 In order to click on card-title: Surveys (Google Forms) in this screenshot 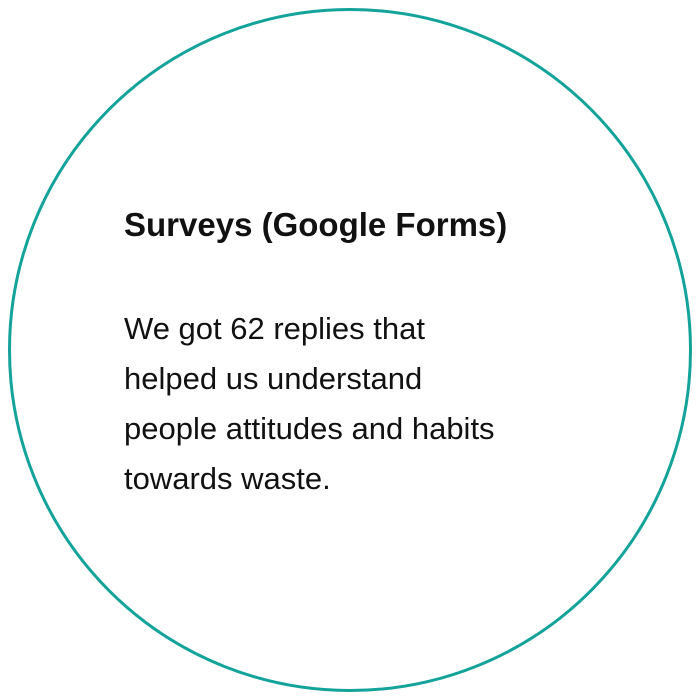, I will do `click(315, 225)`.